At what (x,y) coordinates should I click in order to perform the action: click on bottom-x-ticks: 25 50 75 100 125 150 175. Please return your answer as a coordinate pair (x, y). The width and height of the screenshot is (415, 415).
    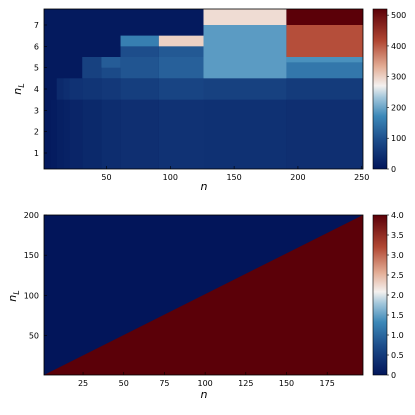
    Looking at the image, I should click on (206, 380).